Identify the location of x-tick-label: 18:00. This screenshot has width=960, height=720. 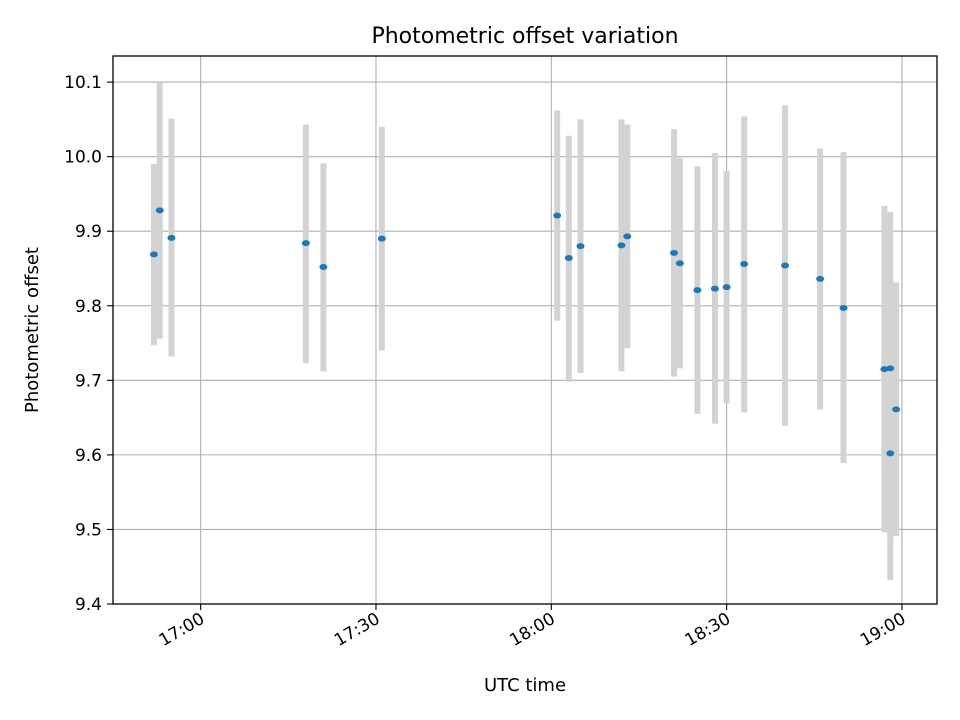
(532, 630).